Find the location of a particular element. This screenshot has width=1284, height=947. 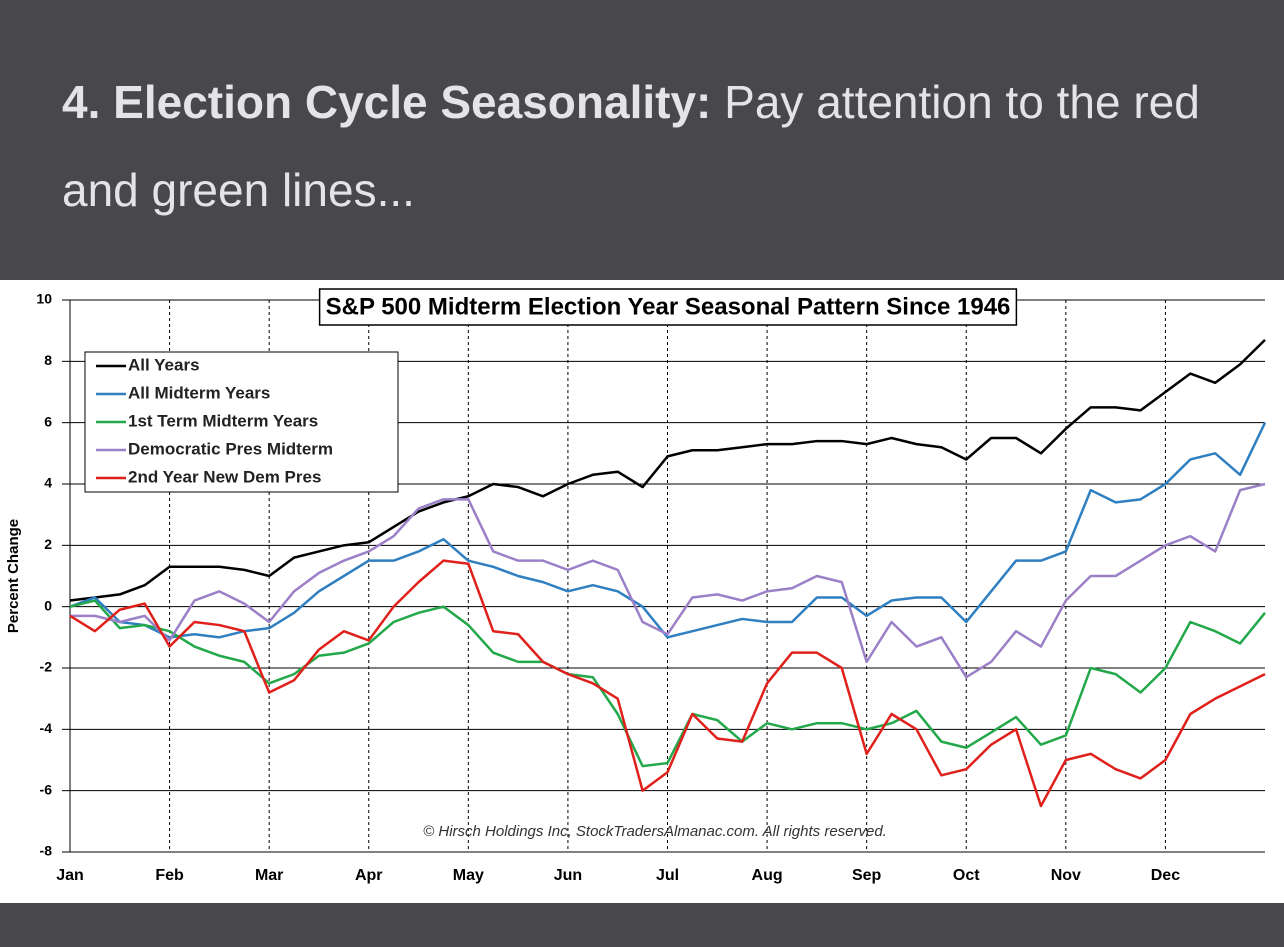

legend-label: All Years is located at coordinates (164, 364).